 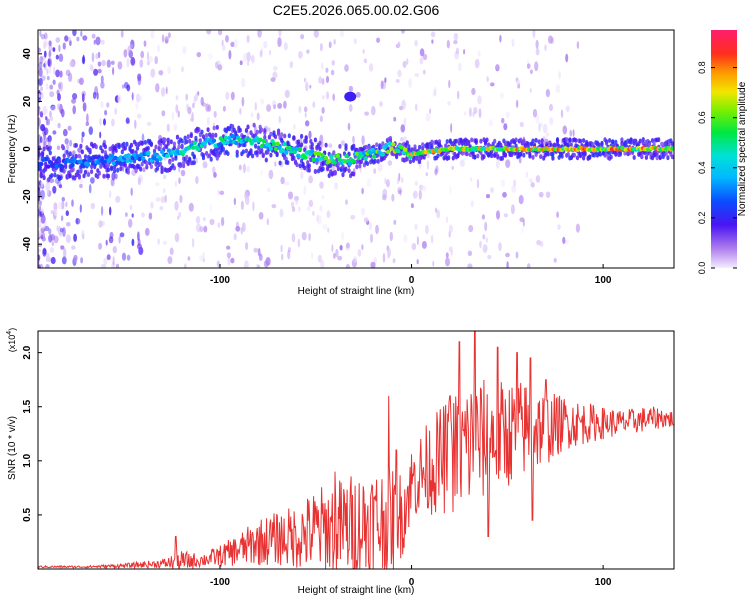 What do you see at coordinates (603, 582) in the screenshot?
I see `snr-xtick-label: 100` at bounding box center [603, 582].